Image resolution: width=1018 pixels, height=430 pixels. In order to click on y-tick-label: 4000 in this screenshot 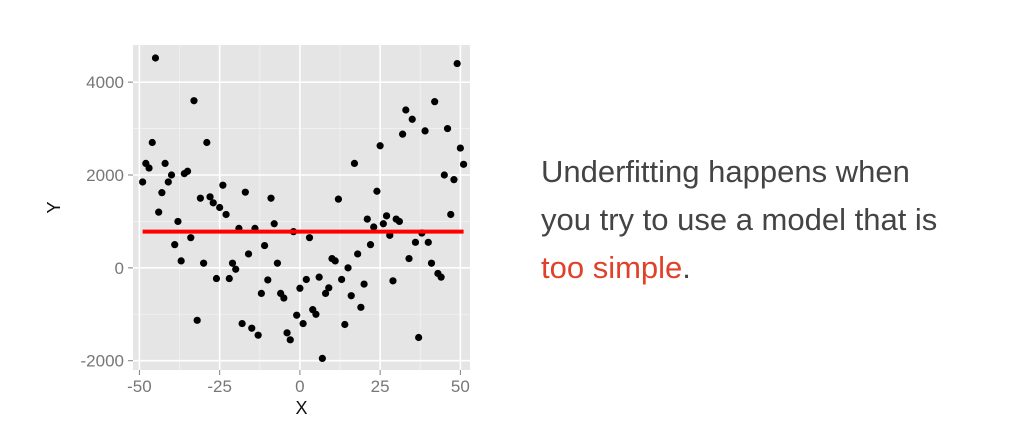, I will do `click(105, 82)`.